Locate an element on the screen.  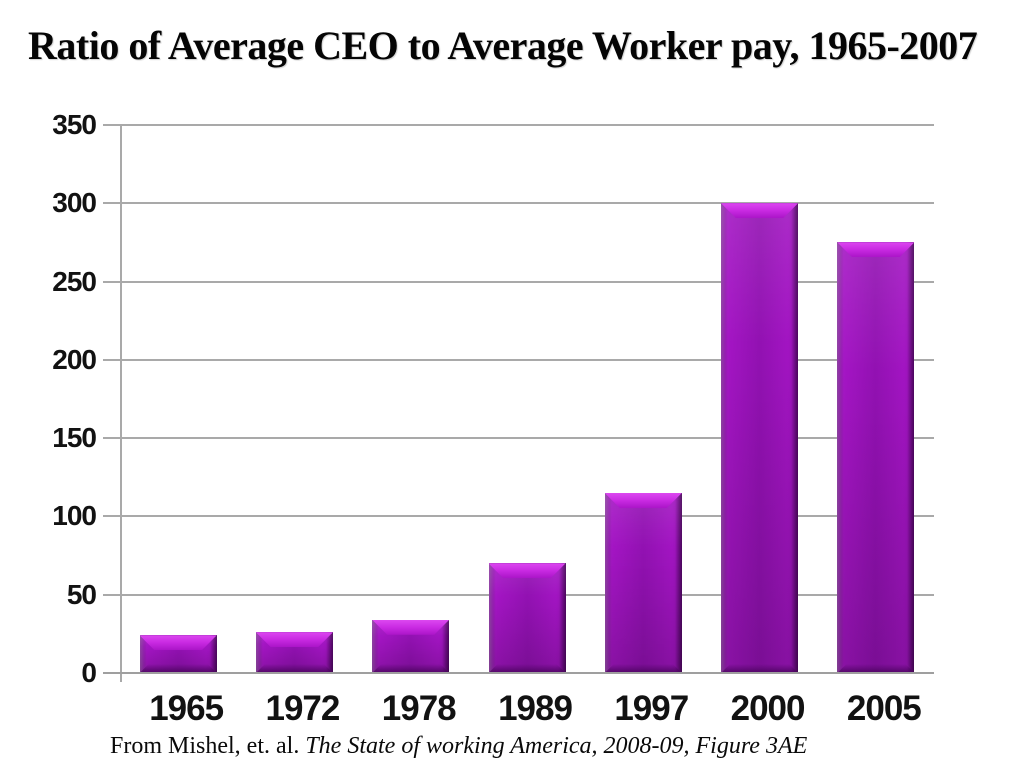
bar-2005 is located at coordinates (876, 457).